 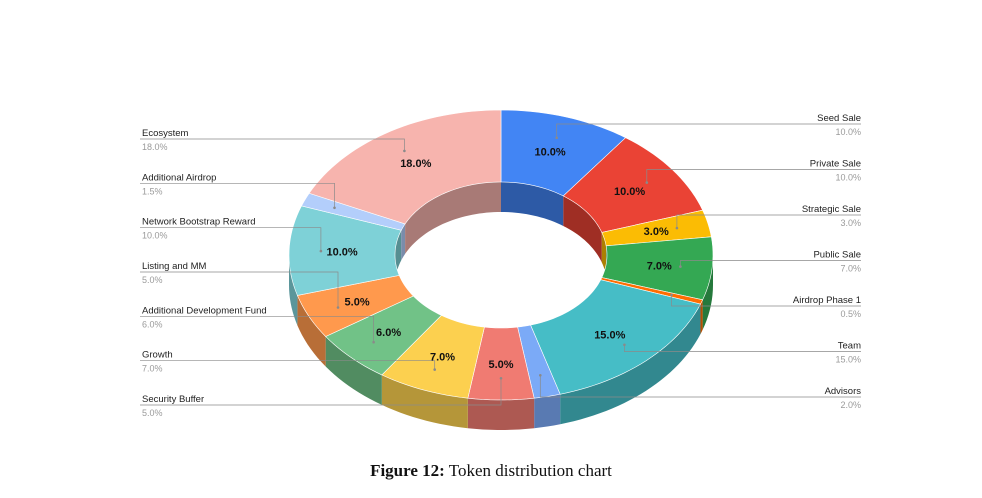 What do you see at coordinates (174, 266) in the screenshot?
I see `legend-name-listing-and-mm: Listing and MM` at bounding box center [174, 266].